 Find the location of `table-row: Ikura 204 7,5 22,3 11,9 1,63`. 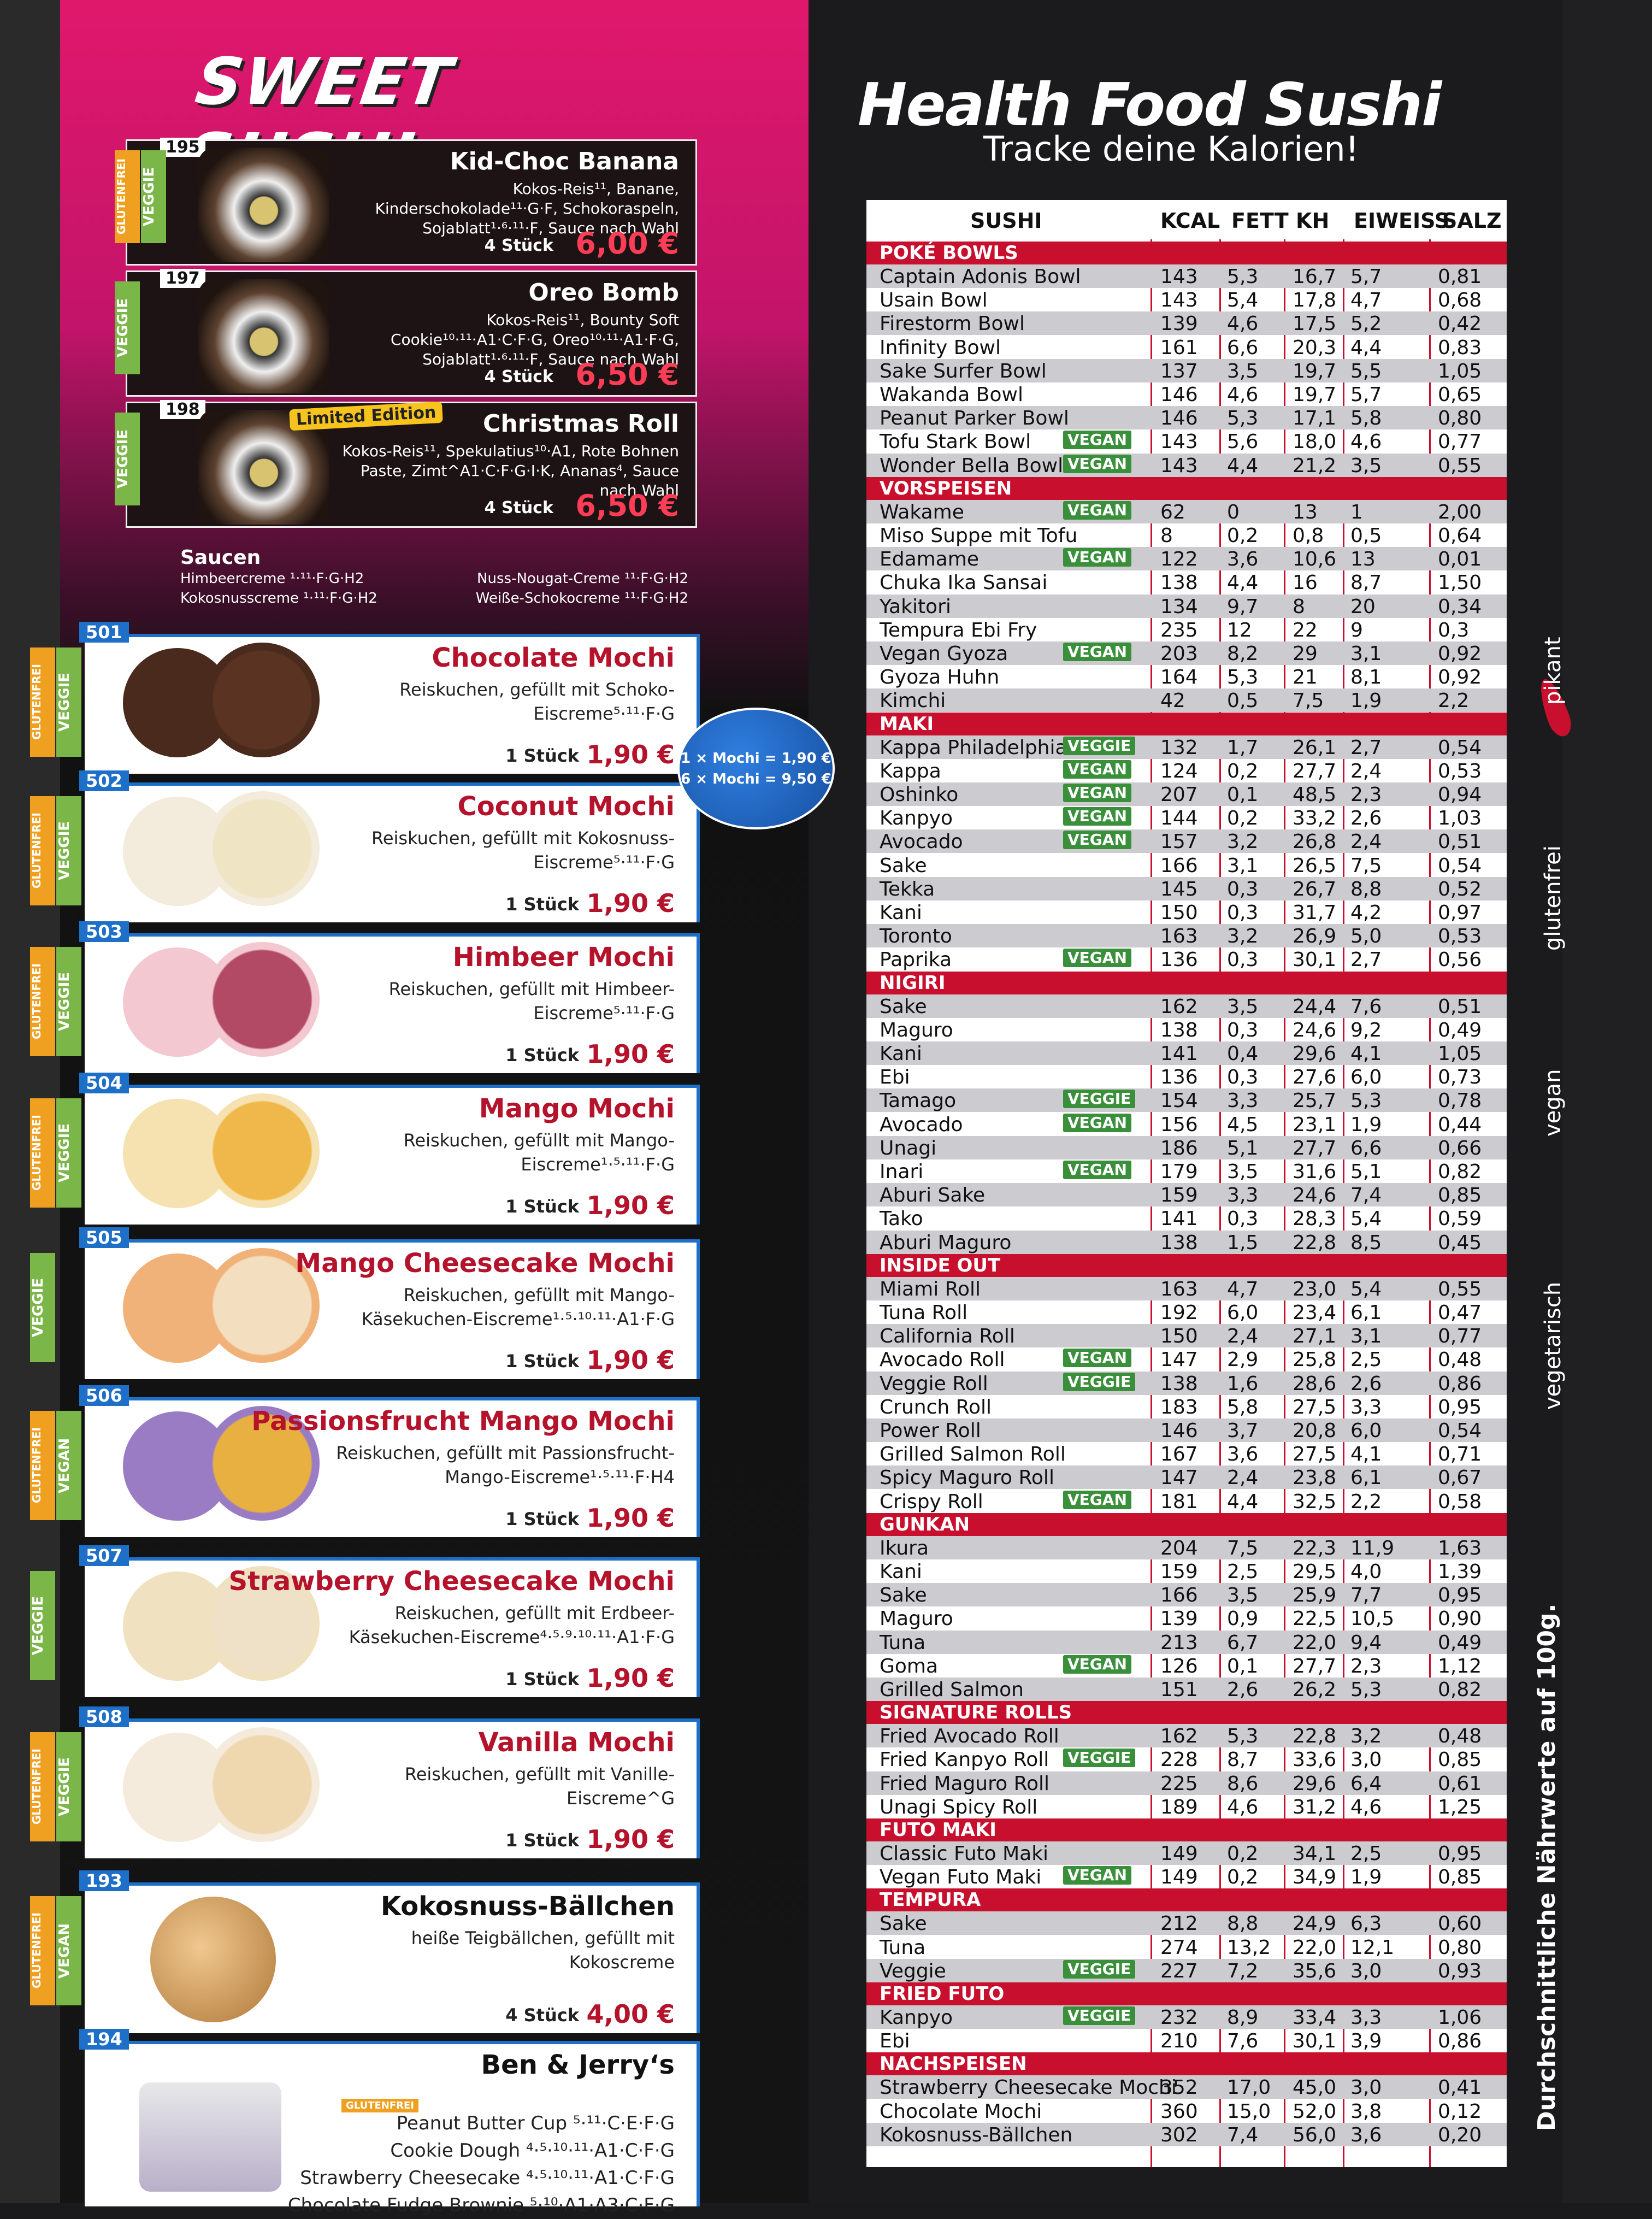

table-row: Ikura 204 7,5 22,3 11,9 1,63 is located at coordinates (1186, 1547).